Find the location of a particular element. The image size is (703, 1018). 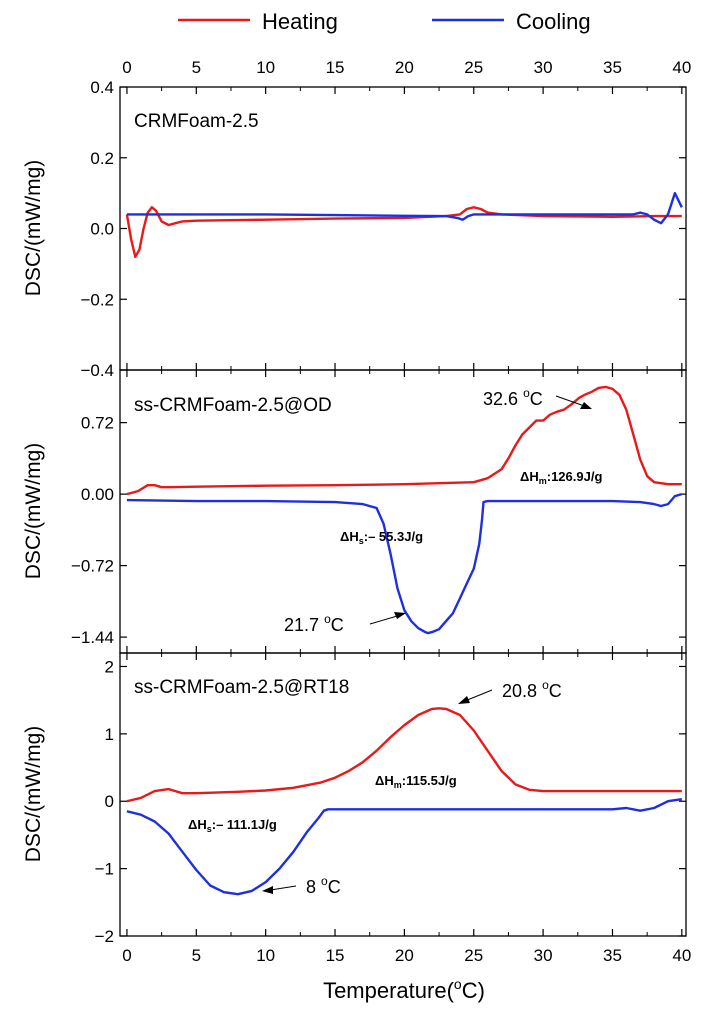

x-tick-label-40: 40 is located at coordinates (681, 955).